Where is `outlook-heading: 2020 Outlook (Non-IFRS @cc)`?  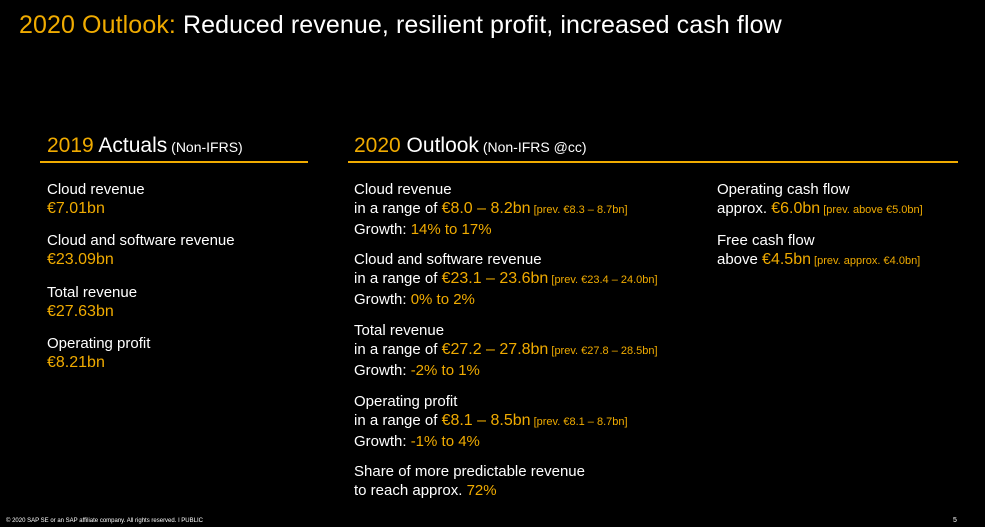 outlook-heading: 2020 Outlook (Non-IFRS @cc) is located at coordinates (470, 146).